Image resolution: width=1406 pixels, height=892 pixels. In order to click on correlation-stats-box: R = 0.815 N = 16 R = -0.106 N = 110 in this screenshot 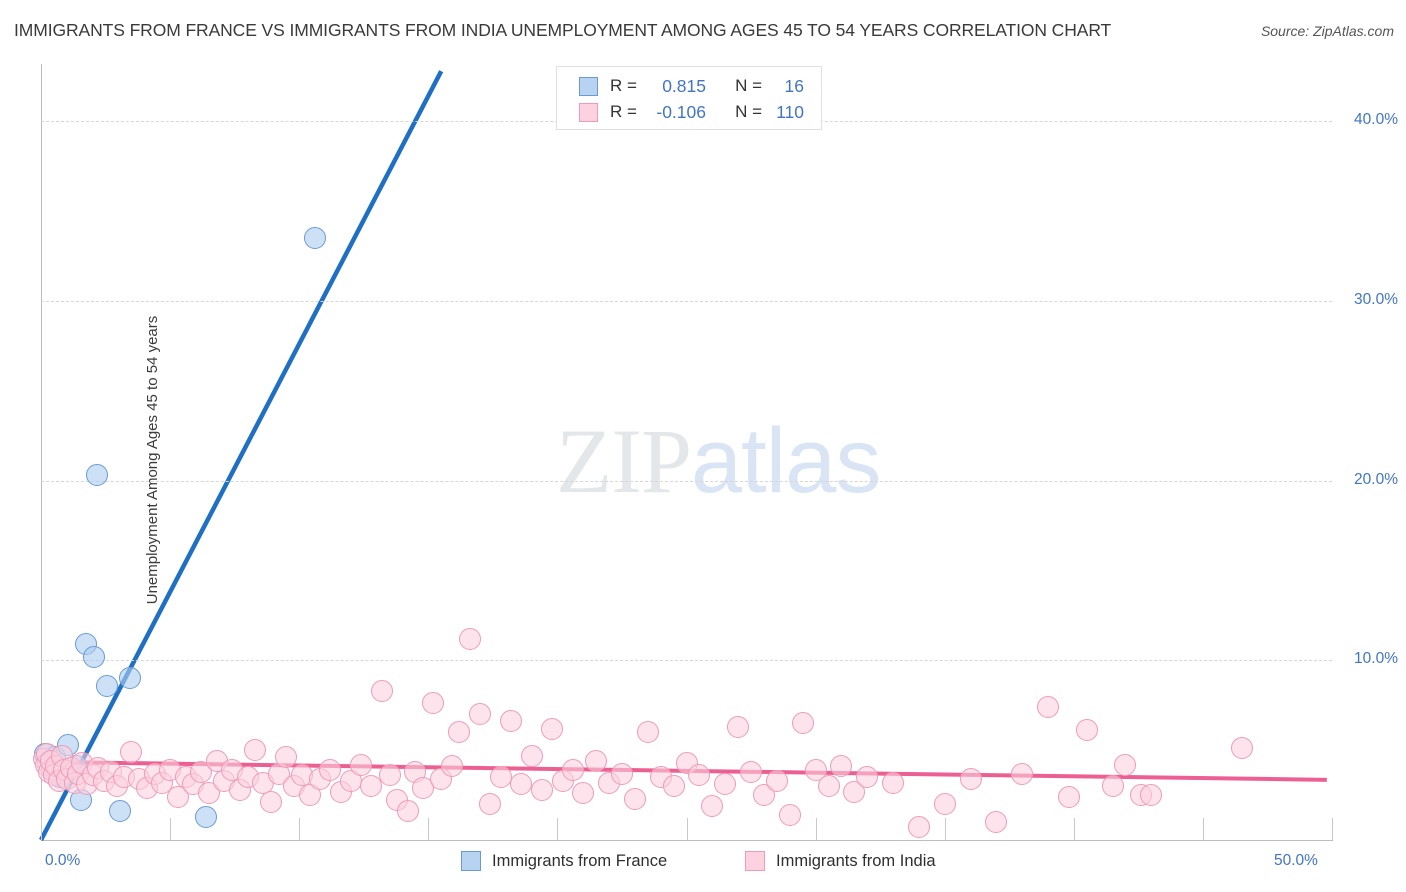, I will do `click(689, 98)`.